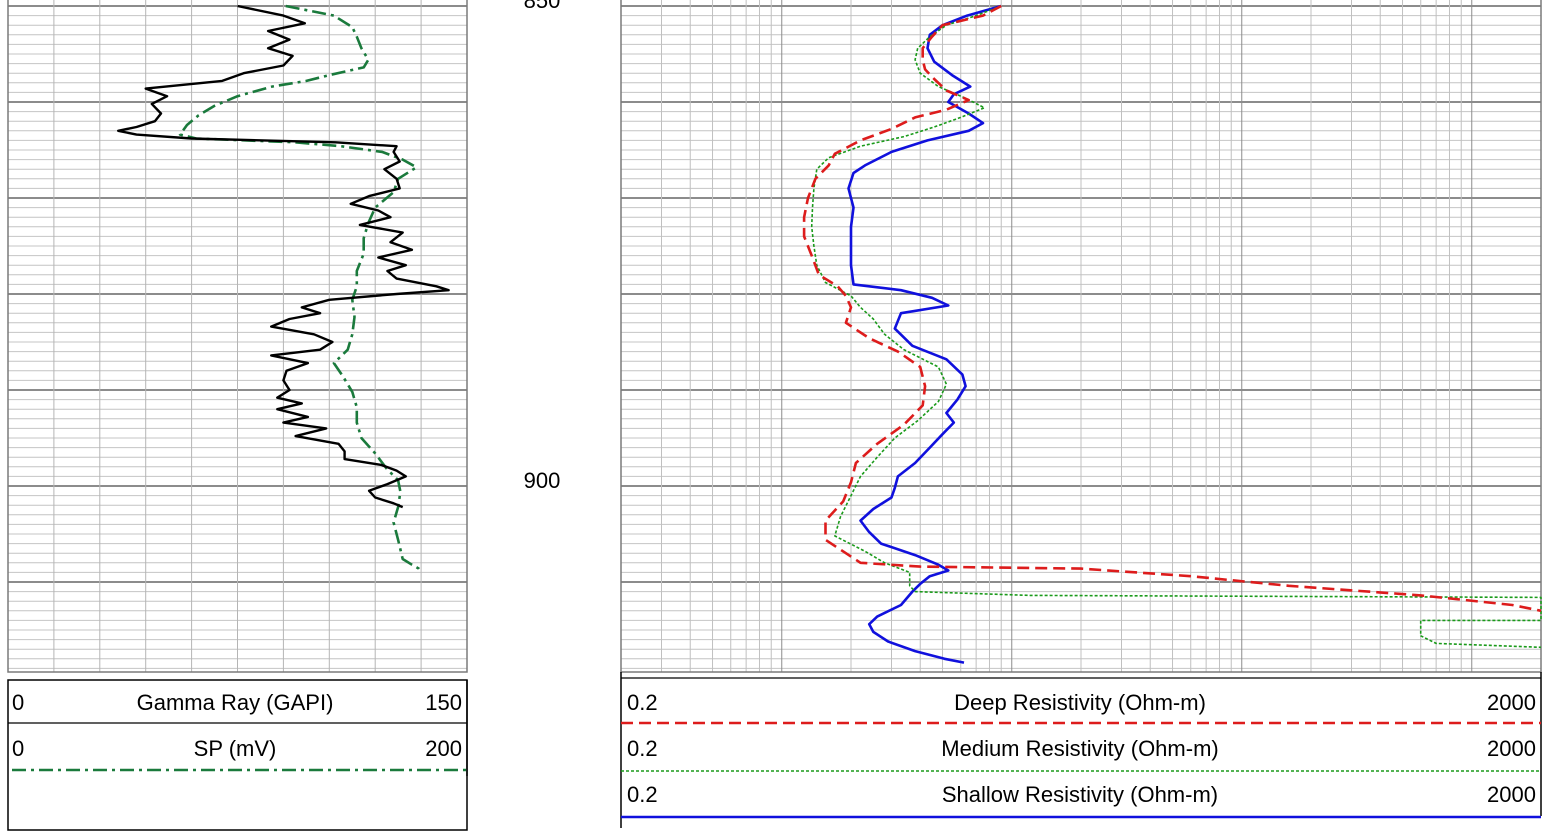 The width and height of the screenshot is (1554, 834). I want to click on shallow-legend-name: Shallow Resistivity (Ohm-m), so click(1080, 794).